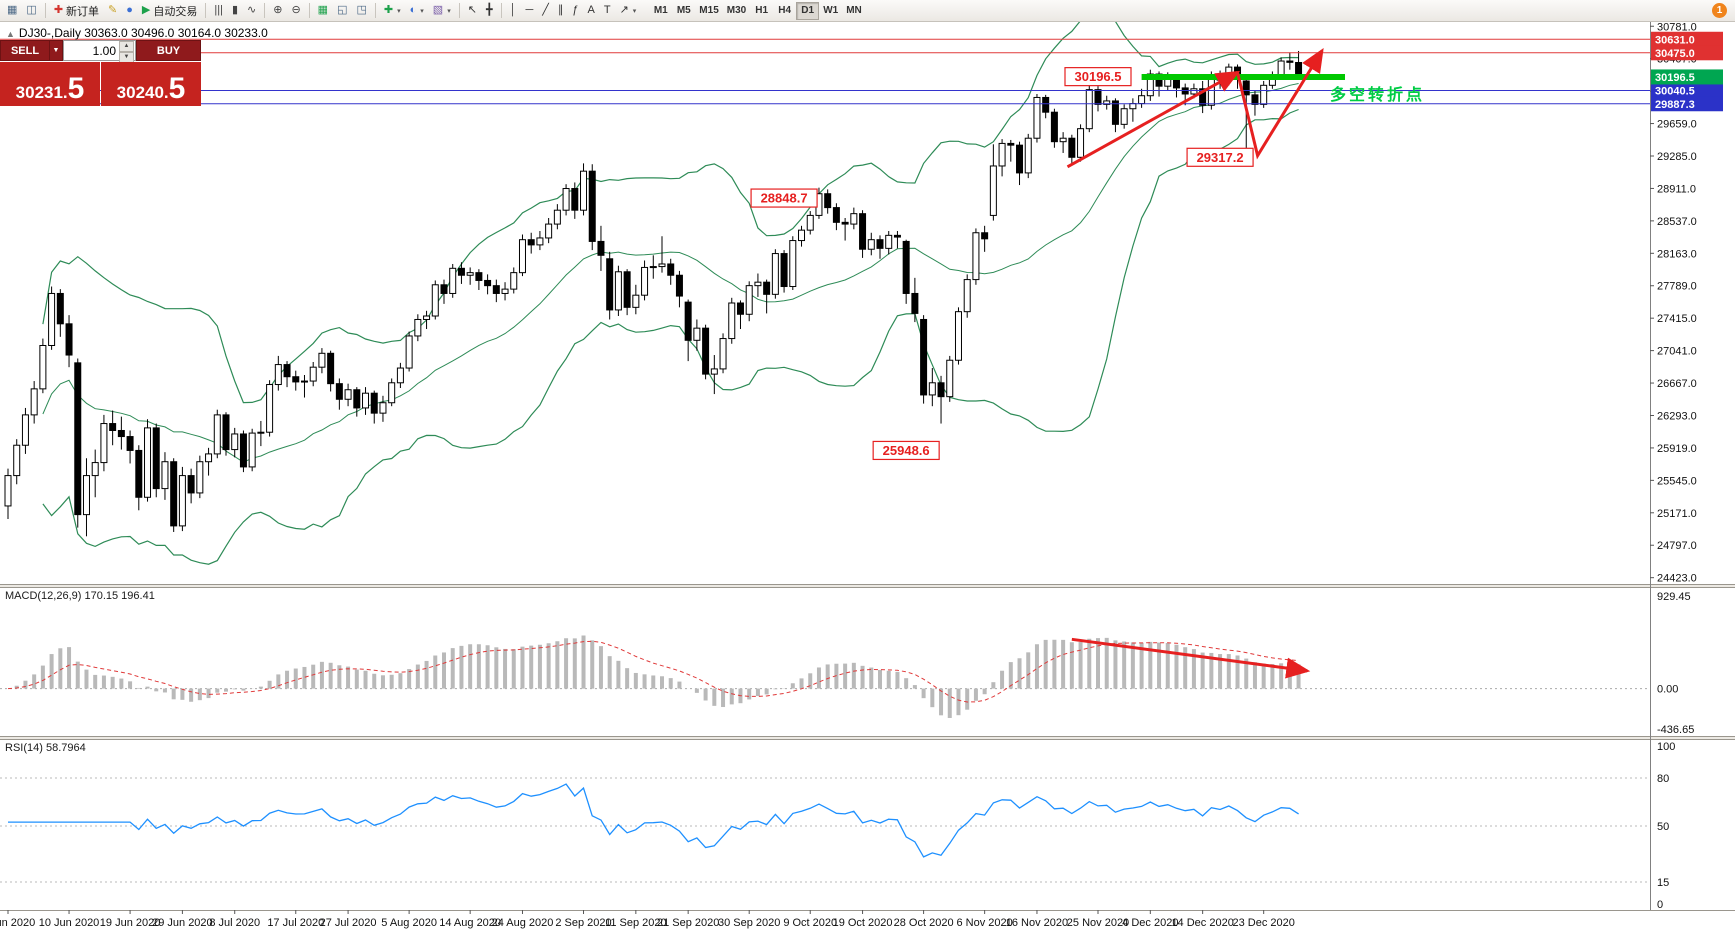 The height and width of the screenshot is (943, 1735). I want to click on one-click-collapse-icon: ▲, so click(10, 34).